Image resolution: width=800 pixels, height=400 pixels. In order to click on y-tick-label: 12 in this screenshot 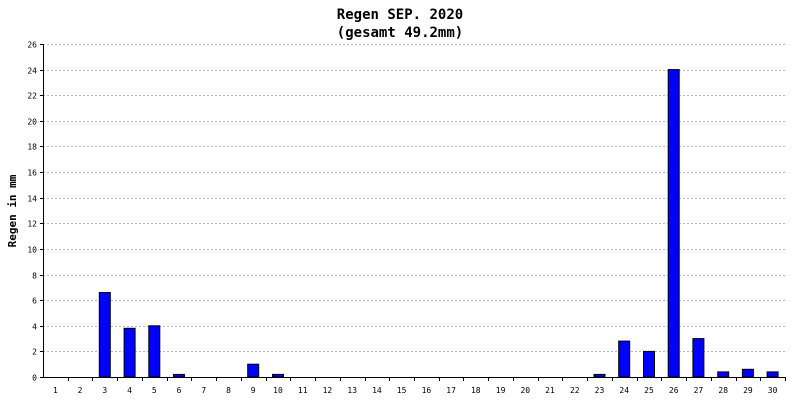, I will do `click(32, 224)`.